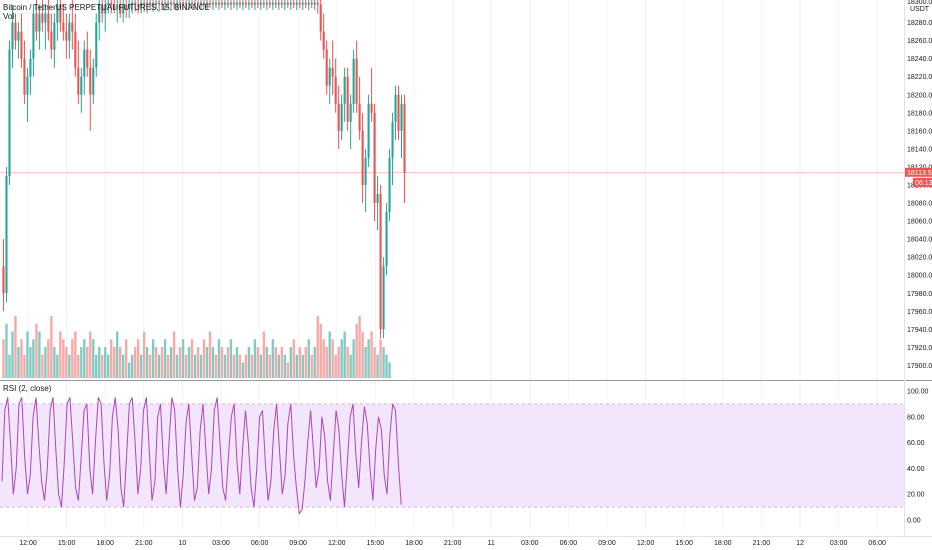 This screenshot has width=932, height=550. I want to click on rsi-label: RSI (2, close), so click(27, 388).